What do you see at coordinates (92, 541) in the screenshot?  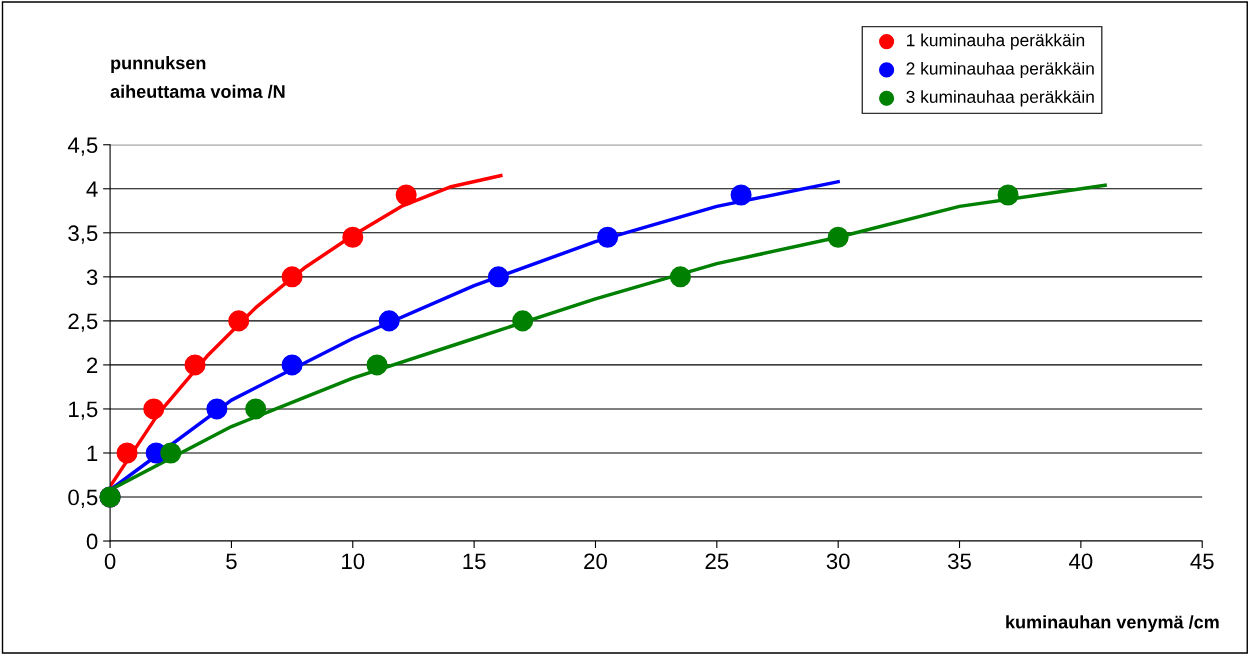 I see `y-tick-label: 0` at bounding box center [92, 541].